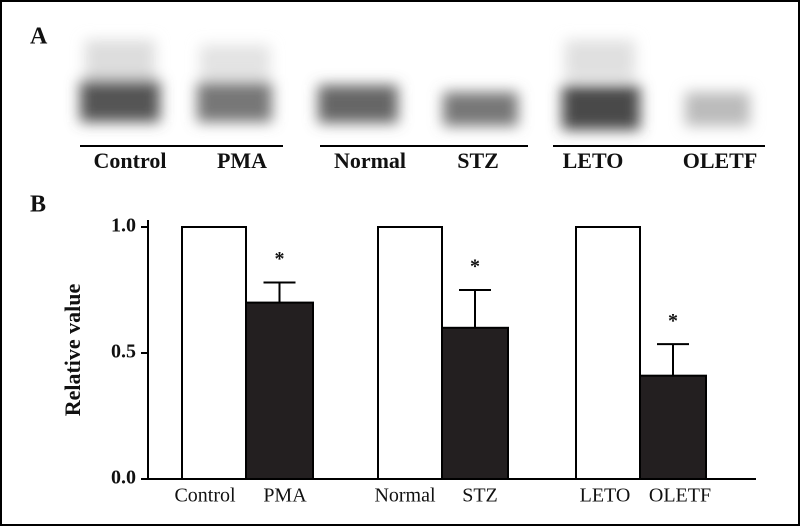 This screenshot has height=526, width=800. Describe the element at coordinates (123, 478) in the screenshot. I see `y-tick-label: 0.0` at that location.